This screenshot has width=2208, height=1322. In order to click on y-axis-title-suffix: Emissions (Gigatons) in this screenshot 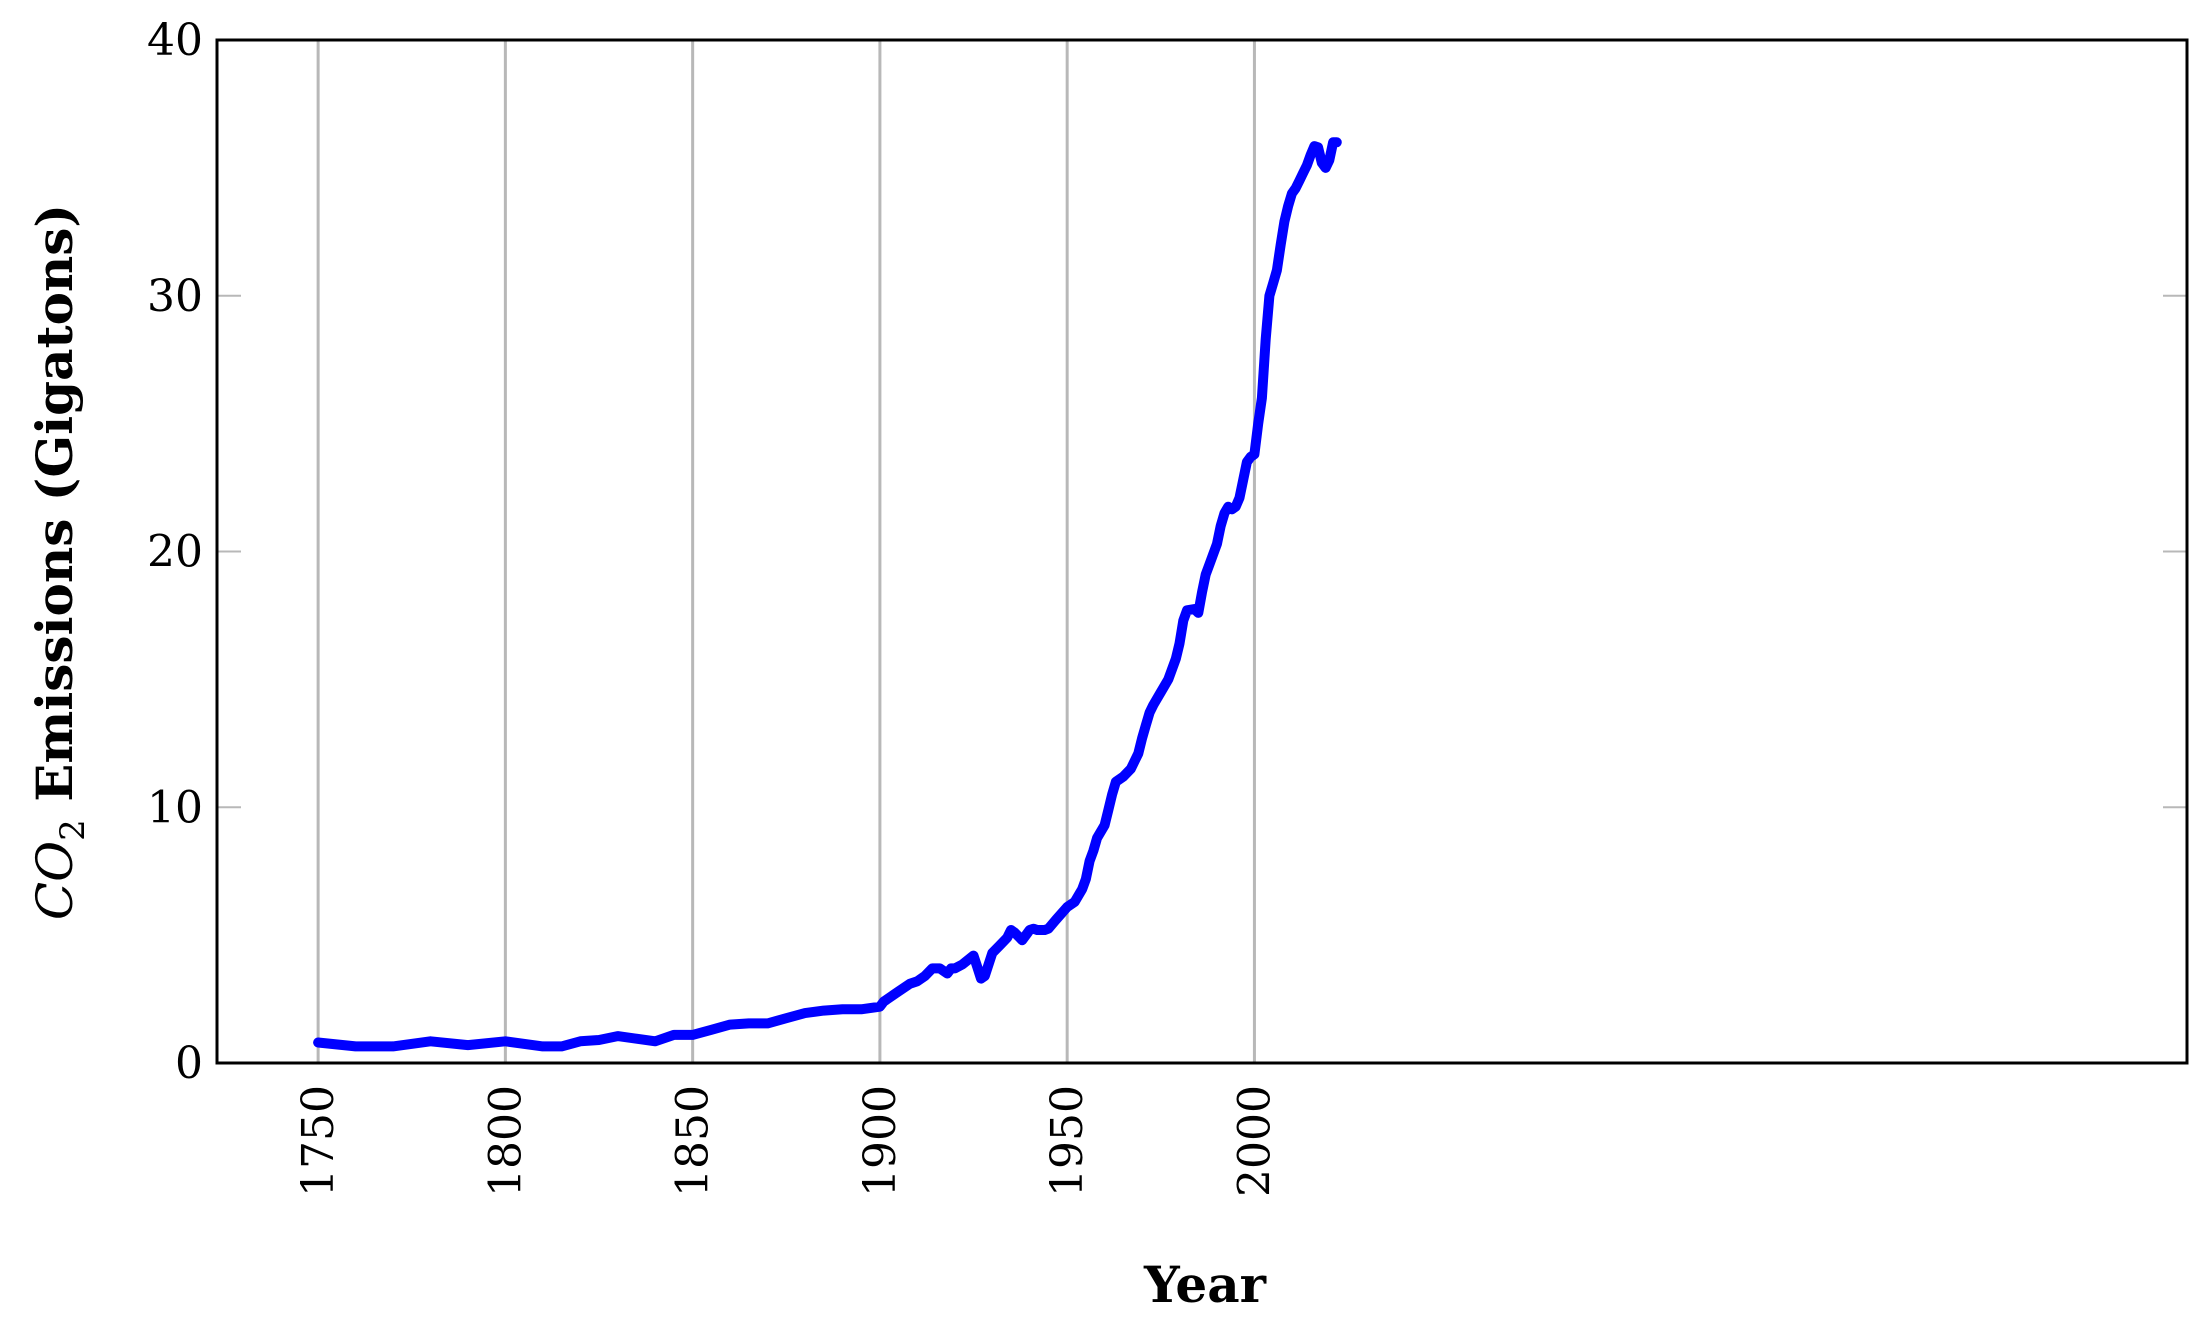, I will do `click(54, 511)`.